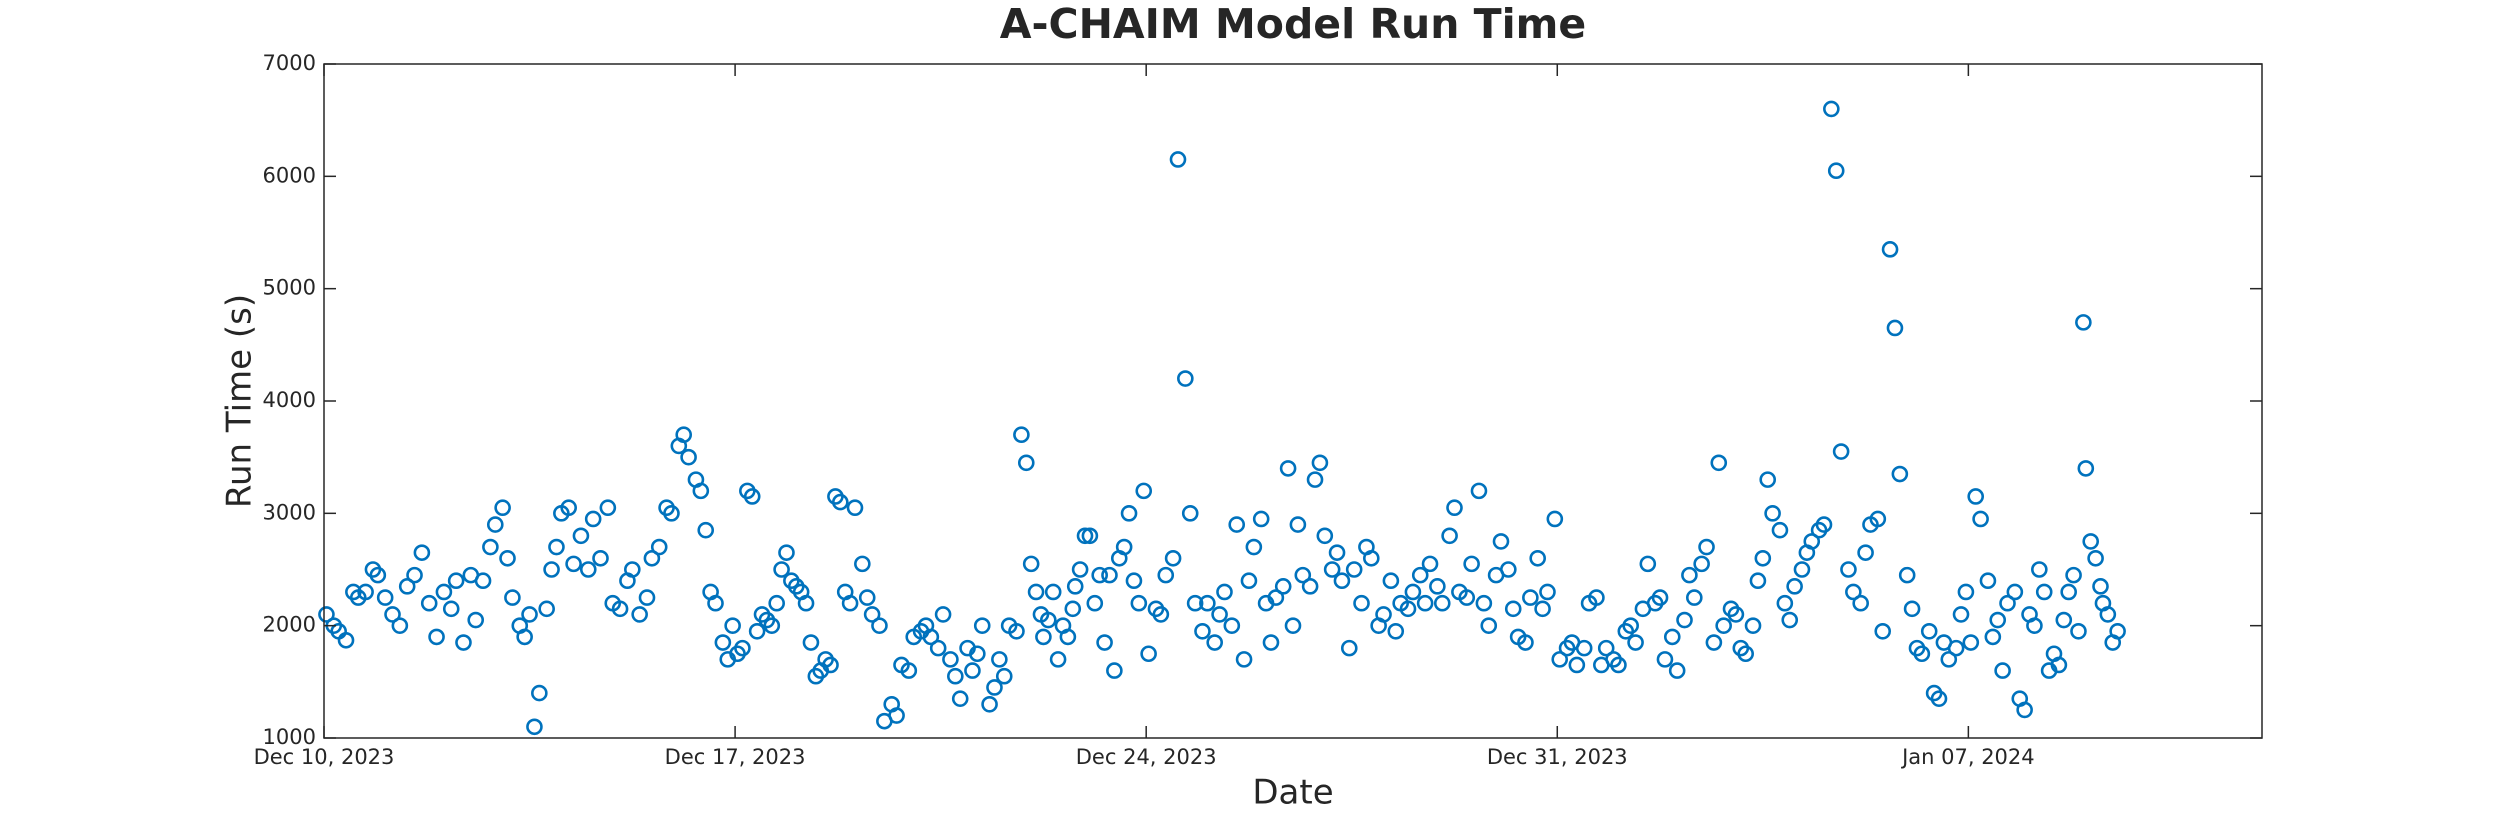 The image size is (2500, 833). Describe the element at coordinates (1146, 757) in the screenshot. I see `x-tick-label: Dec 24, 2023` at that location.